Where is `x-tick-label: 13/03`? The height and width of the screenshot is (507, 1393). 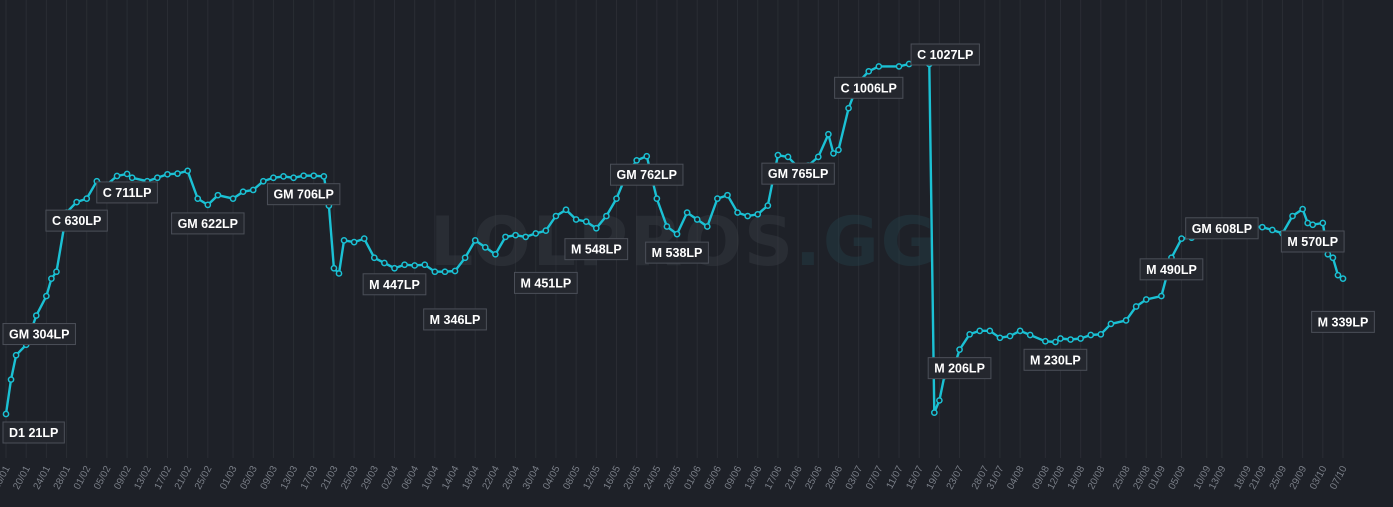 x-tick-label: 13/03 is located at coordinates (290, 478).